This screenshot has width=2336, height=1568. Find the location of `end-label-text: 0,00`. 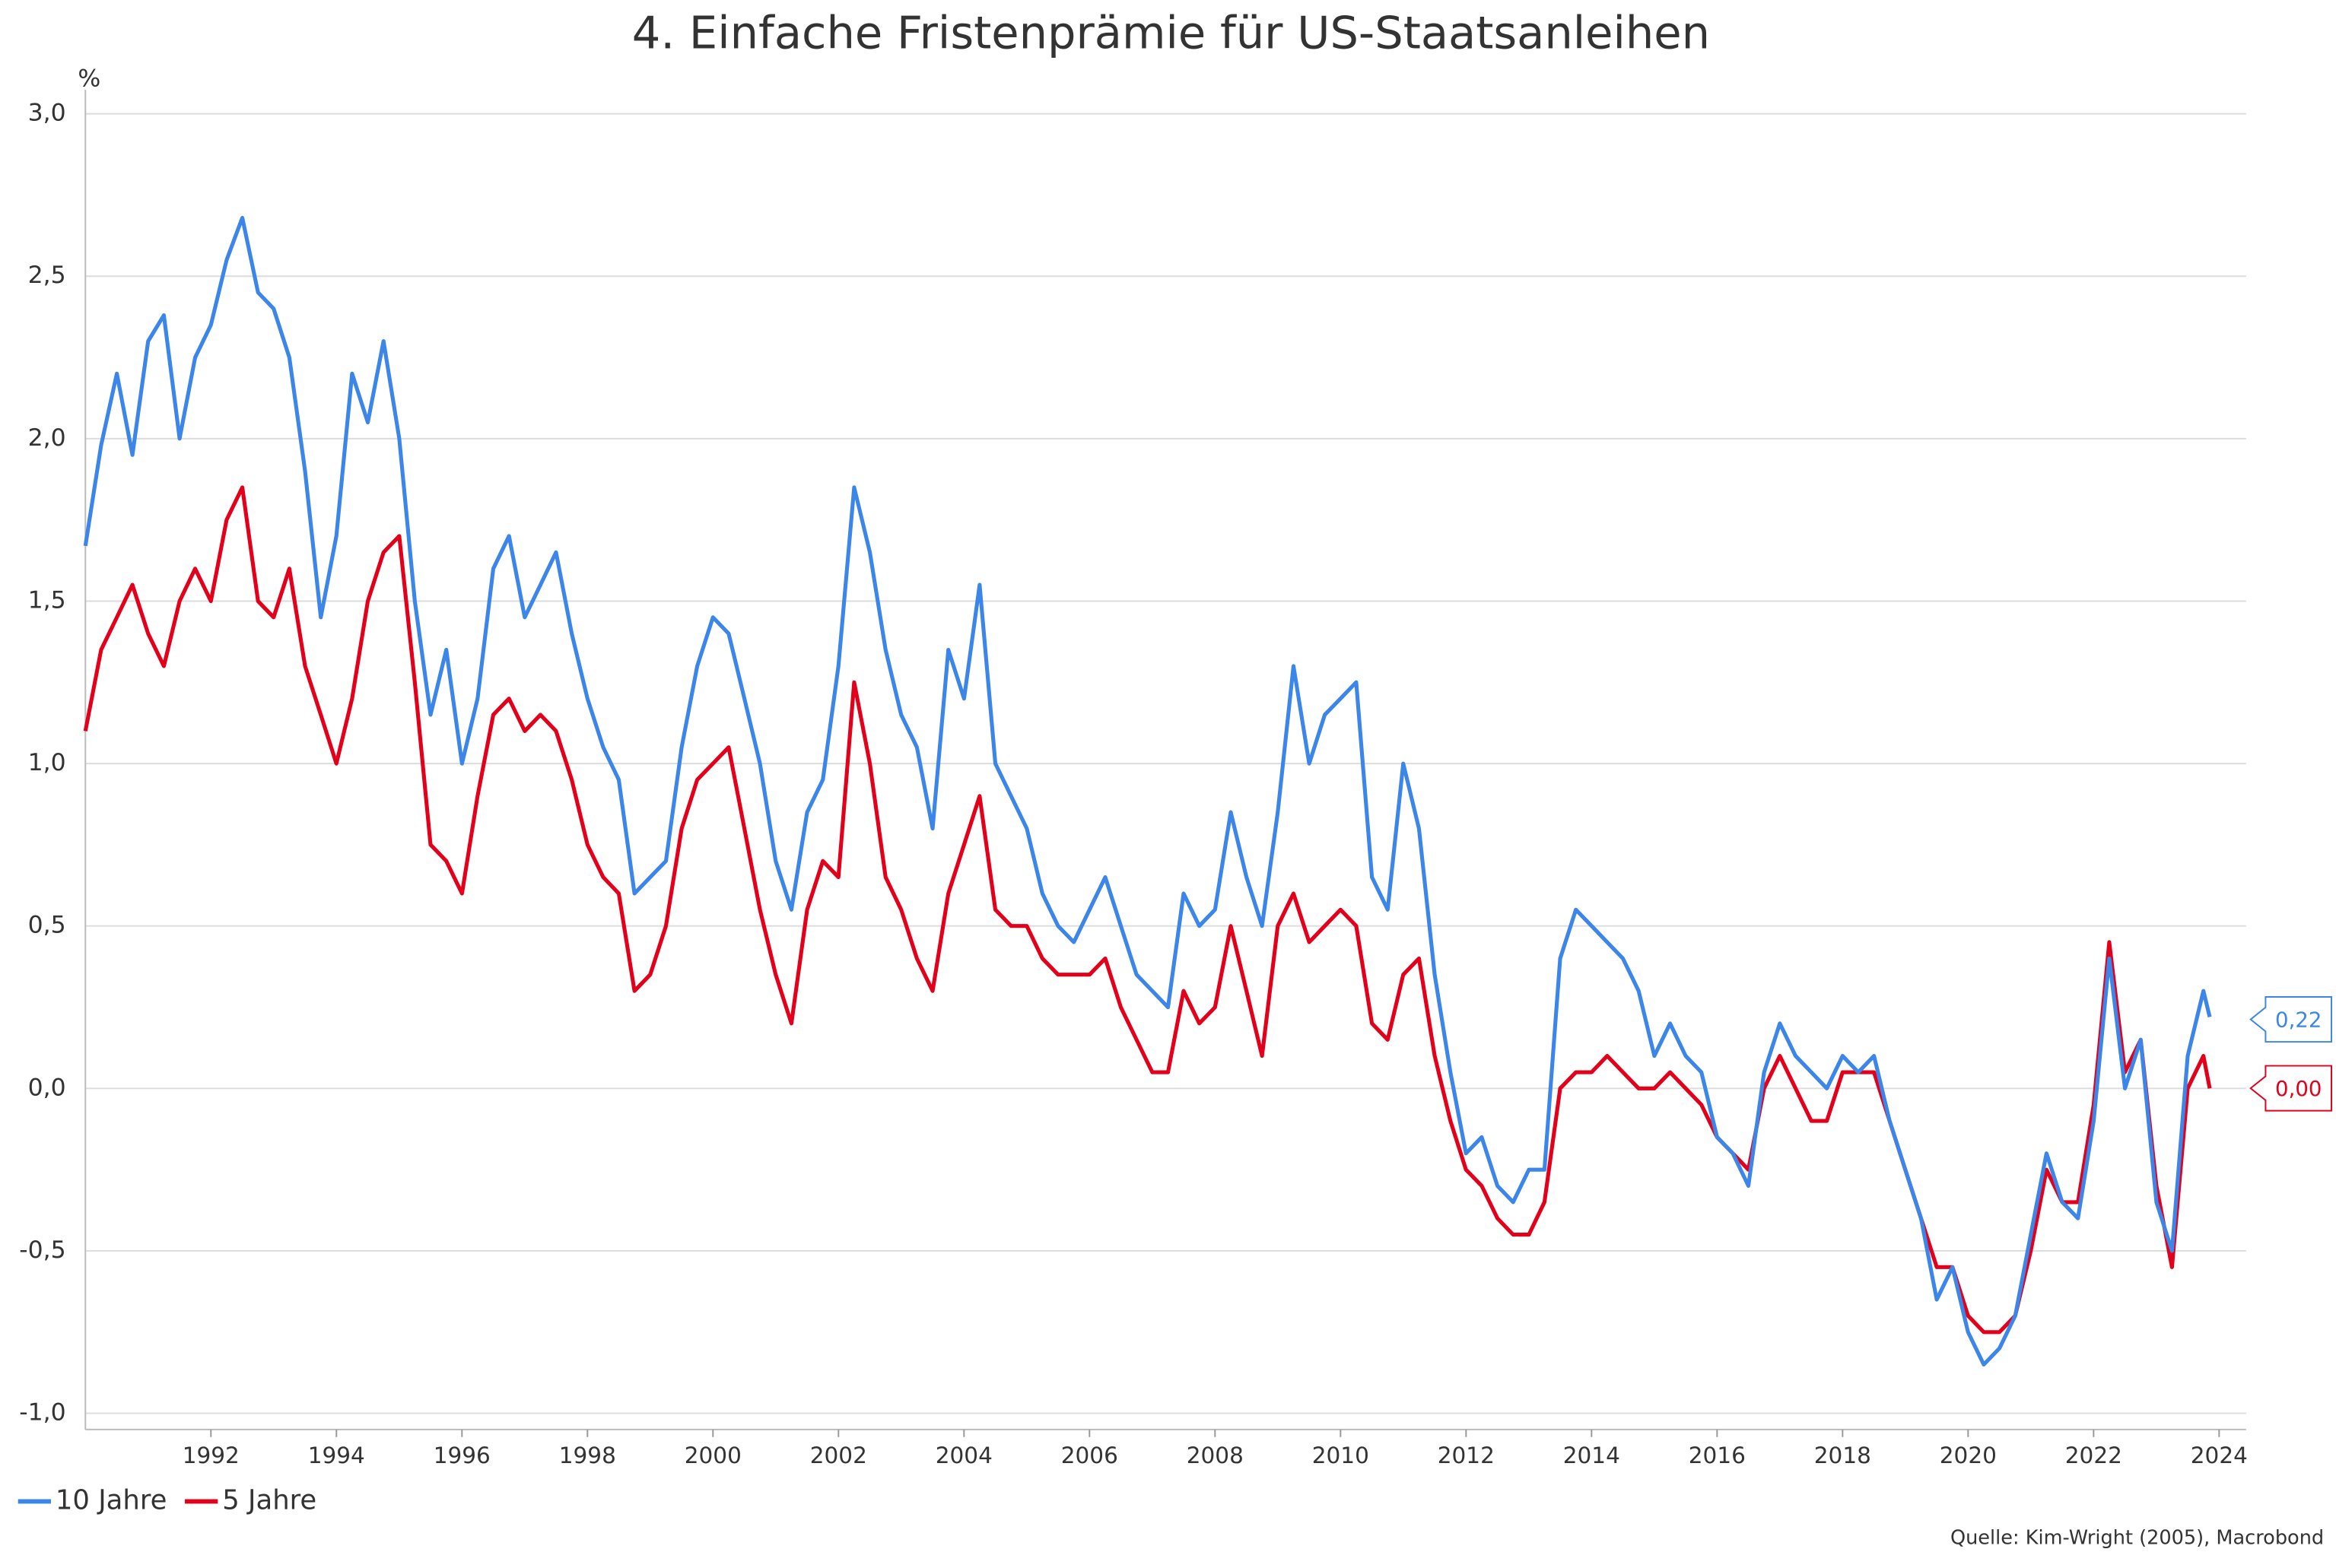

end-label-text: 0,00 is located at coordinates (2298, 1089).